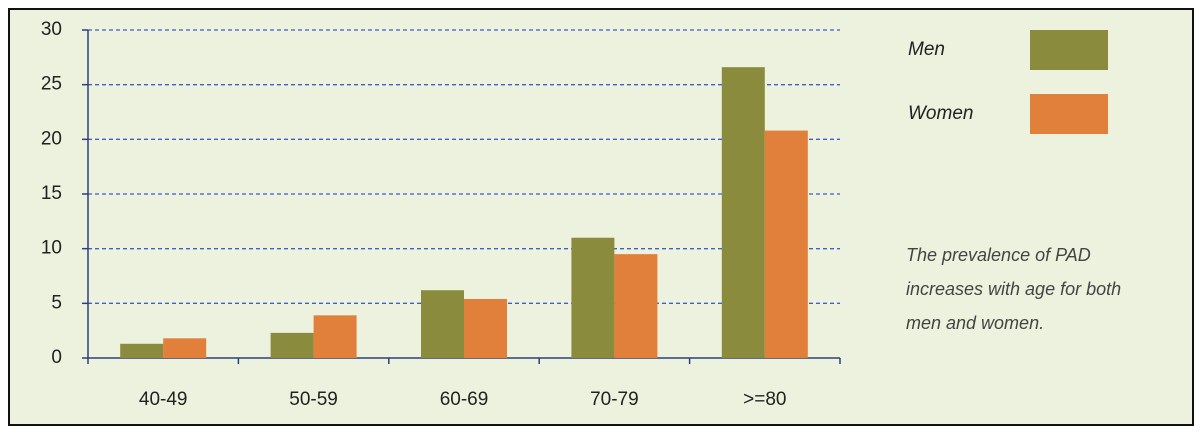  I want to click on y-tick-label: 0, so click(56, 357).